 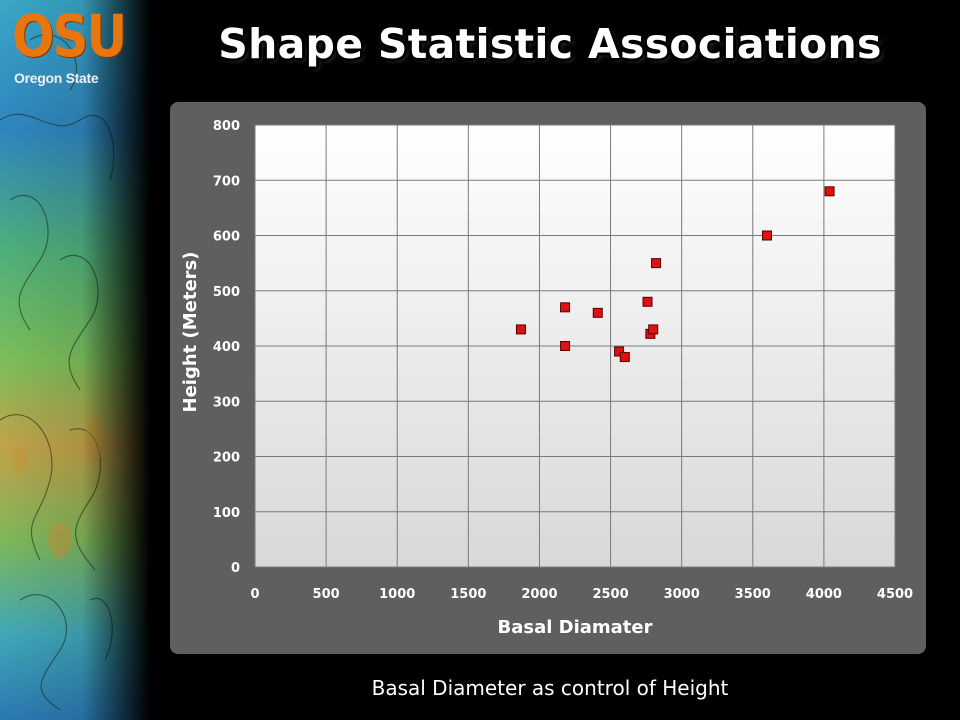 What do you see at coordinates (226, 126) in the screenshot?
I see `y-tick-label: 800` at bounding box center [226, 126].